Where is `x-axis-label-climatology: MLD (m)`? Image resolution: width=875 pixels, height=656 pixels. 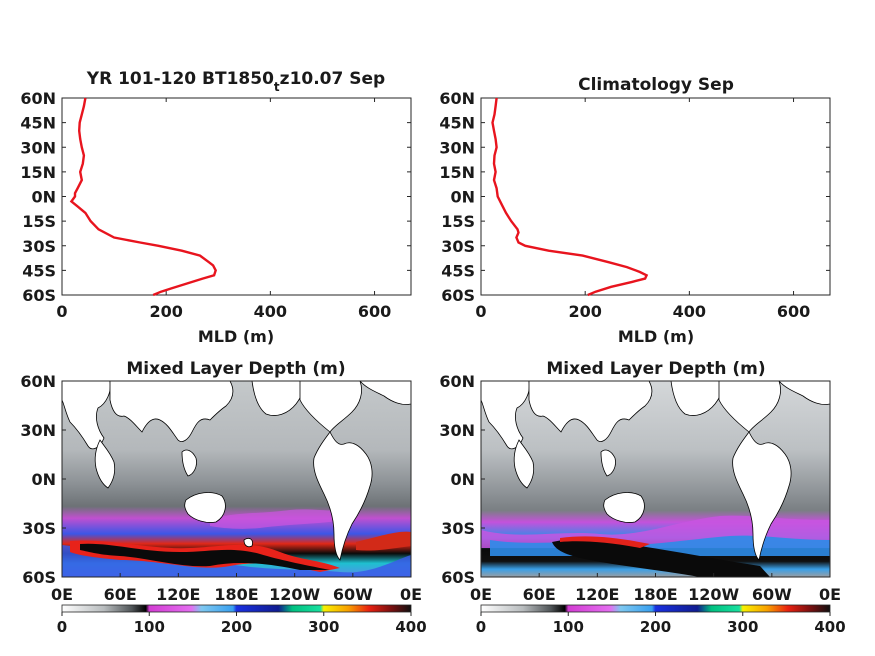
x-axis-label-climatology: MLD (m) is located at coordinates (656, 336).